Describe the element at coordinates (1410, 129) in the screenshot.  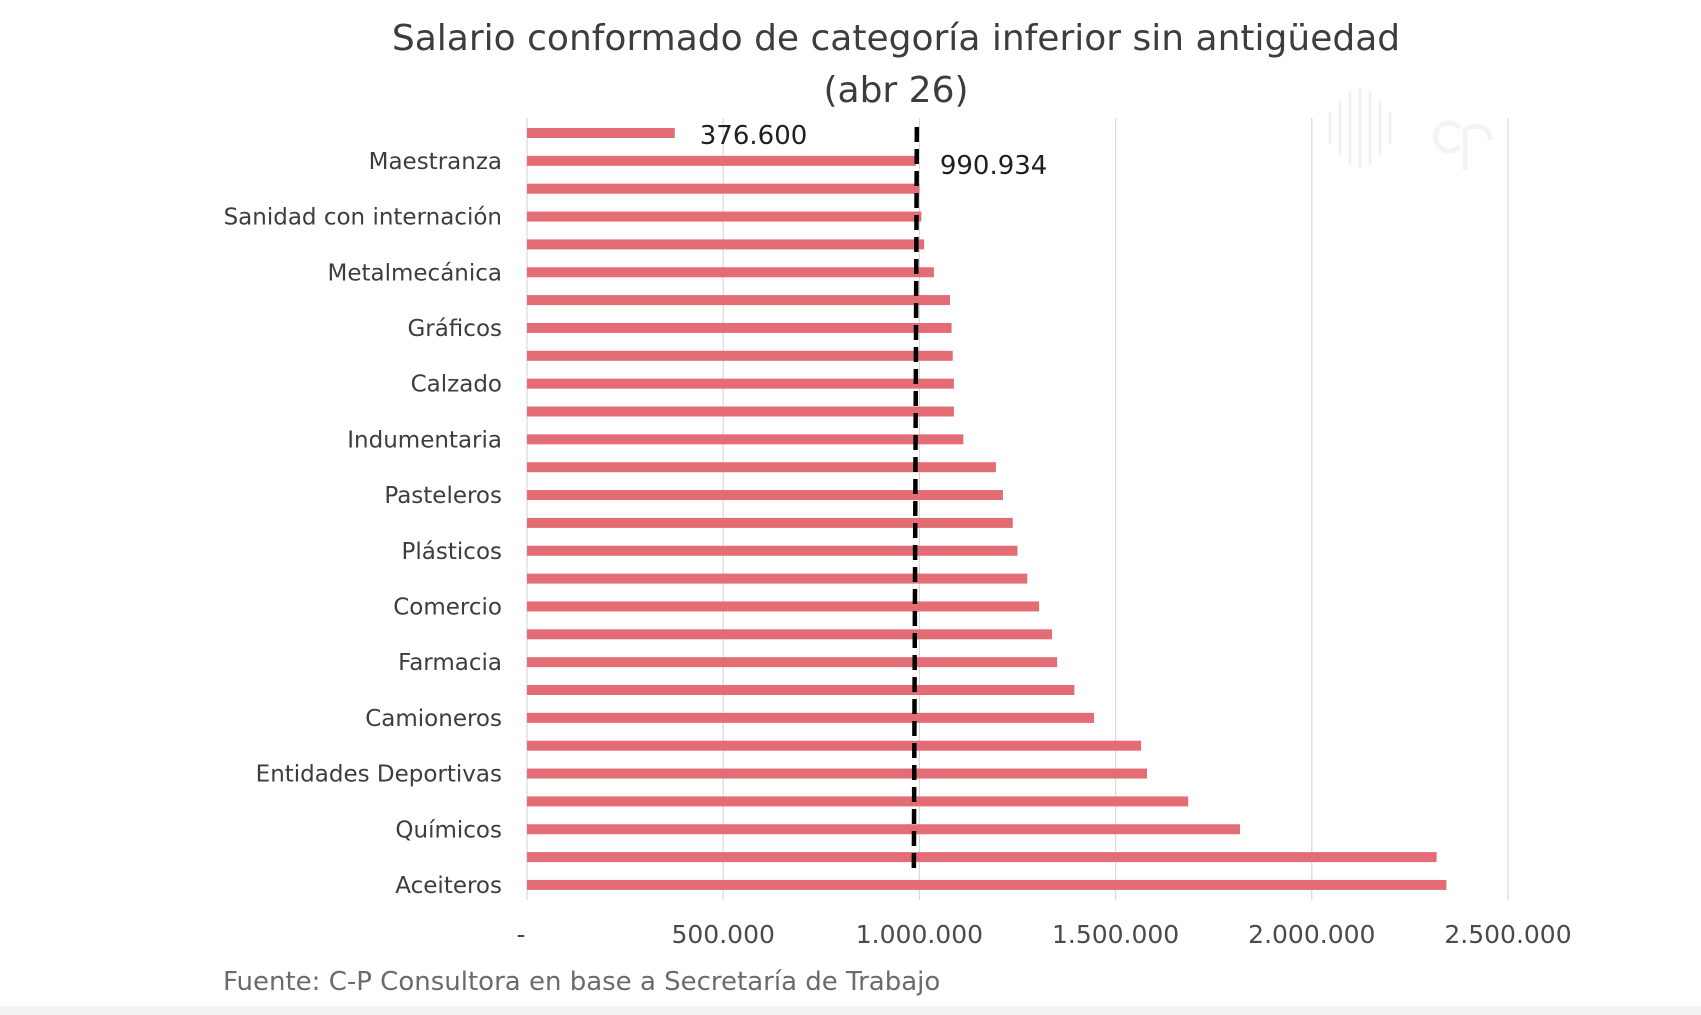
I see `cp-watermark-logo` at that location.